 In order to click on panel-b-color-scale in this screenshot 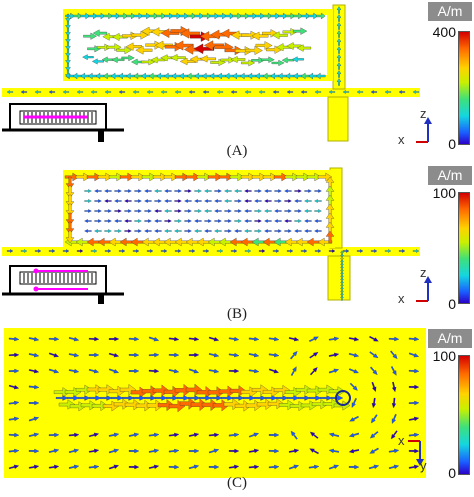, I will do `click(464, 248)`.